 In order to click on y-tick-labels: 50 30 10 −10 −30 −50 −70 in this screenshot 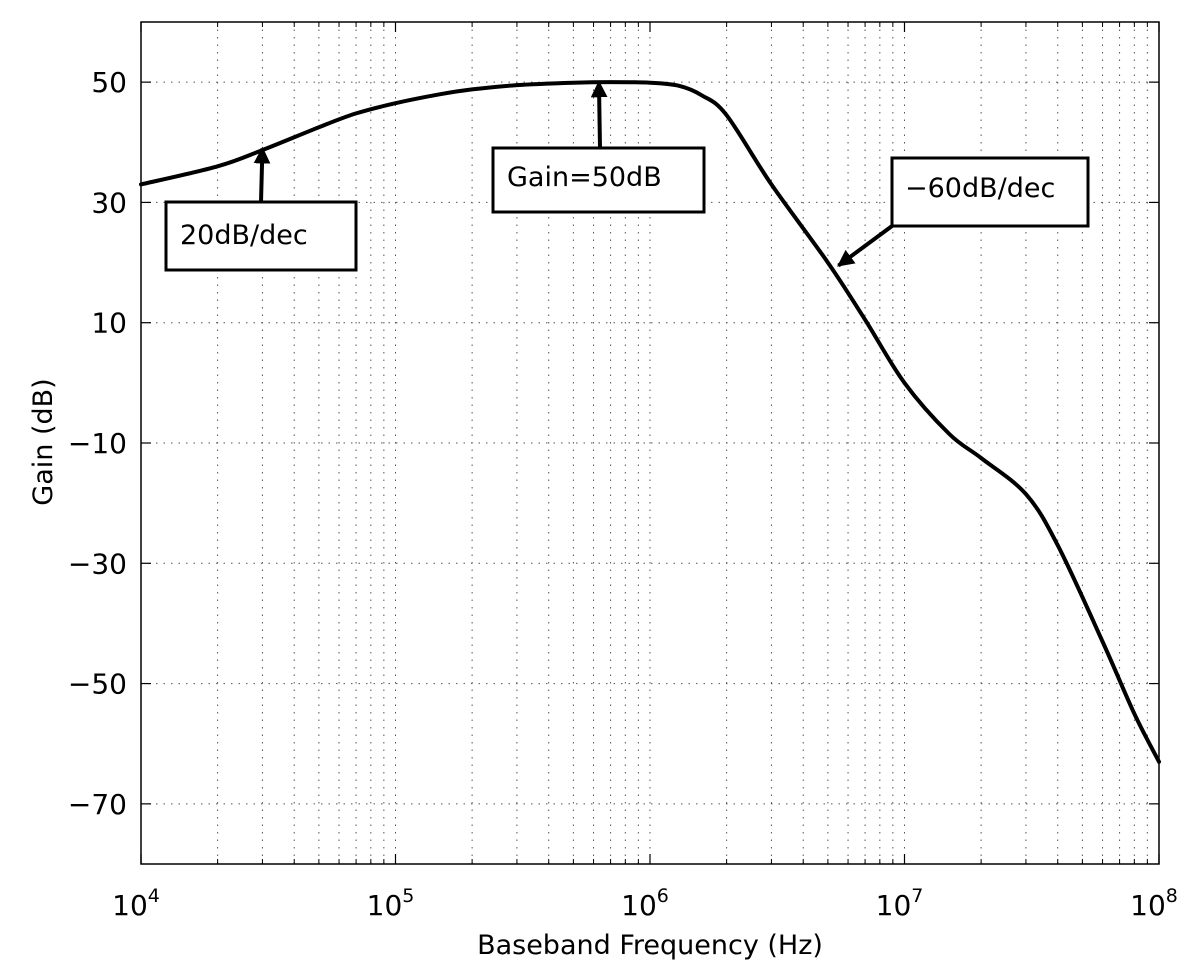, I will do `click(97, 443)`.